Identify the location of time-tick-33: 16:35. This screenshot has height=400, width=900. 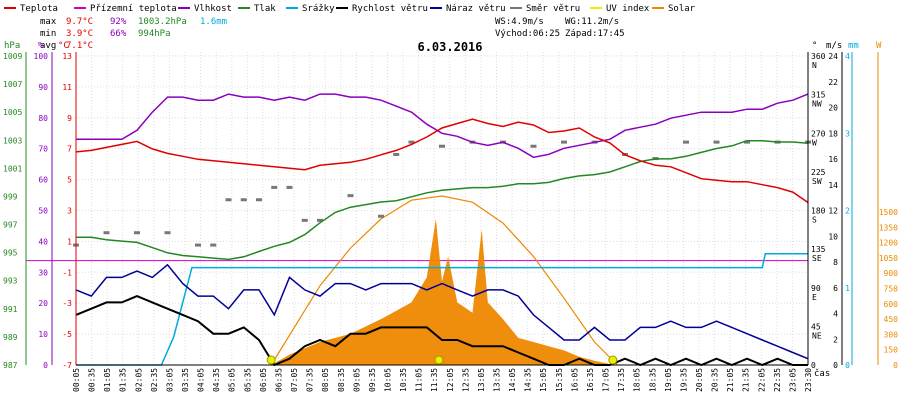
(590, 380).